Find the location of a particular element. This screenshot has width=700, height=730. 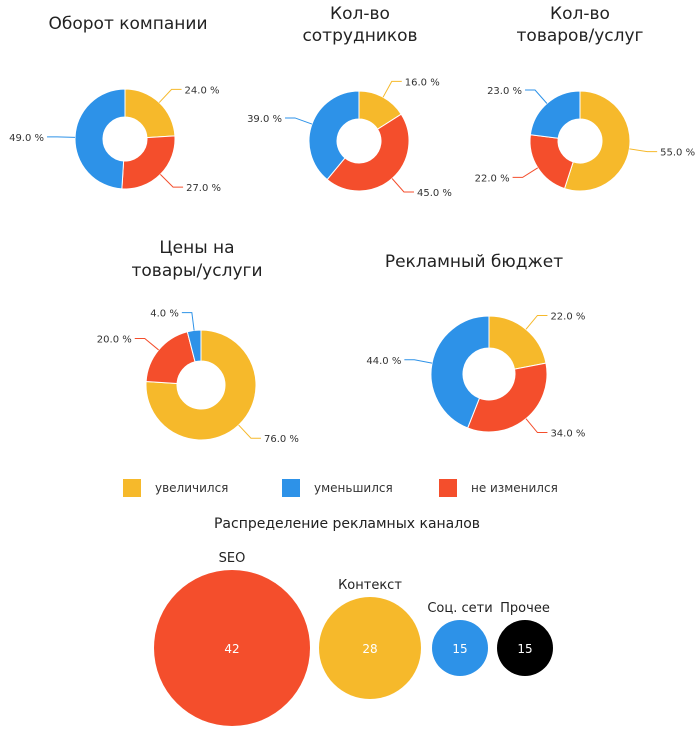

data-label: 34.0 % is located at coordinates (567, 434).